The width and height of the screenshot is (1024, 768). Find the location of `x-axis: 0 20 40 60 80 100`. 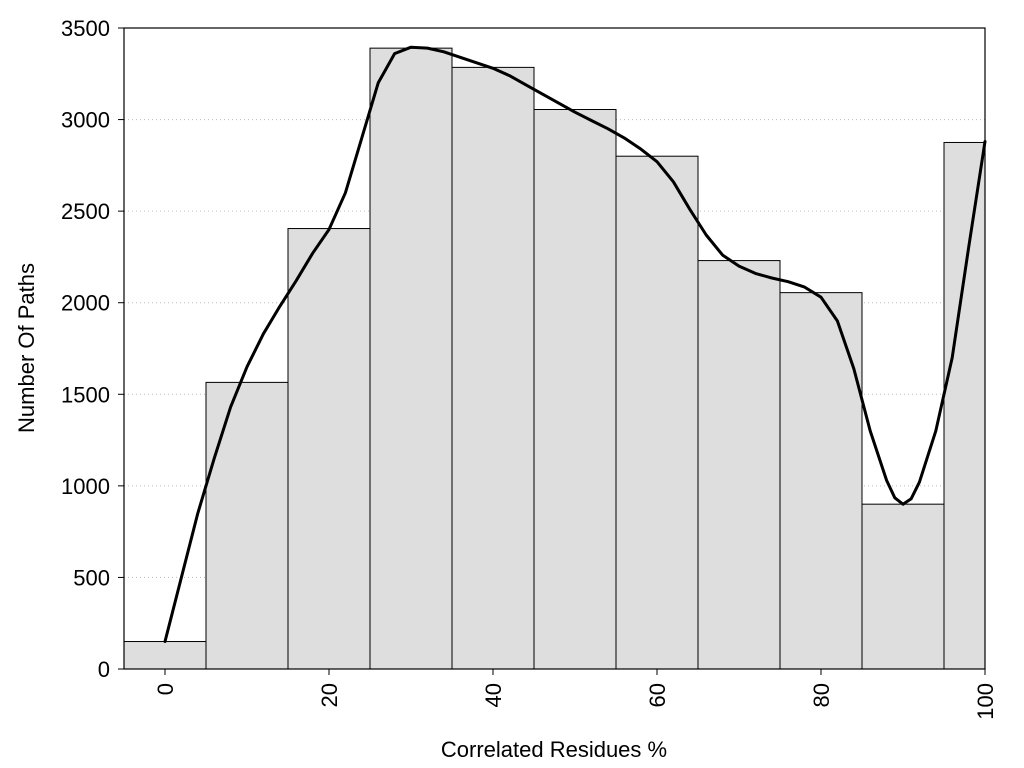

x-axis: 0 20 40 60 80 100 is located at coordinates (575, 694).